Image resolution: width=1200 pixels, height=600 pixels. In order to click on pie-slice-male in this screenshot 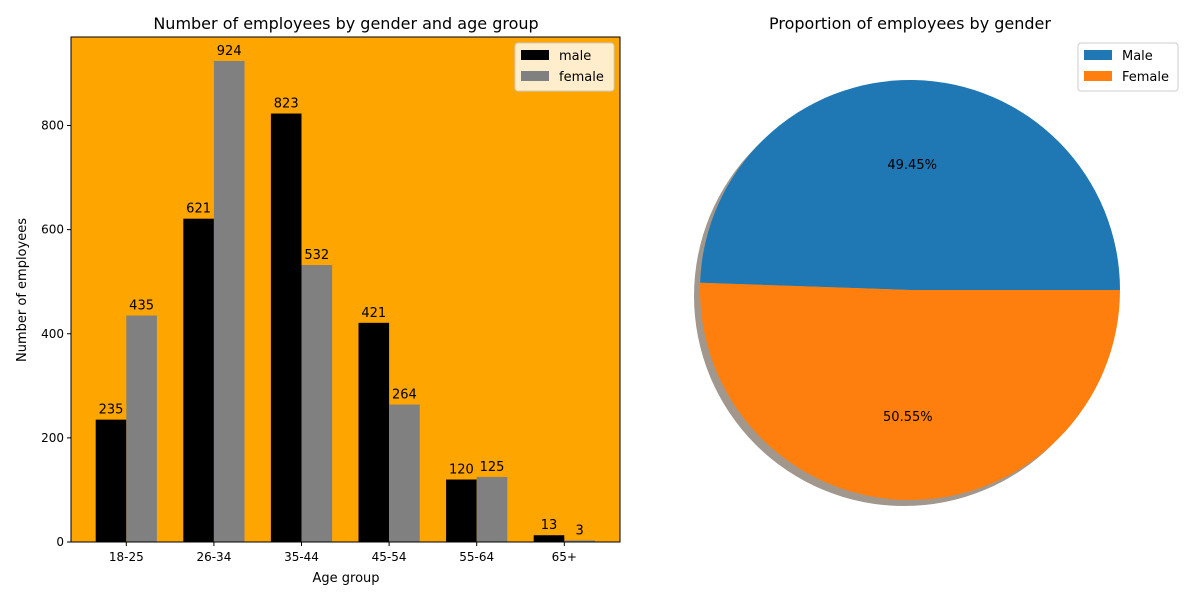, I will do `click(910, 185)`.